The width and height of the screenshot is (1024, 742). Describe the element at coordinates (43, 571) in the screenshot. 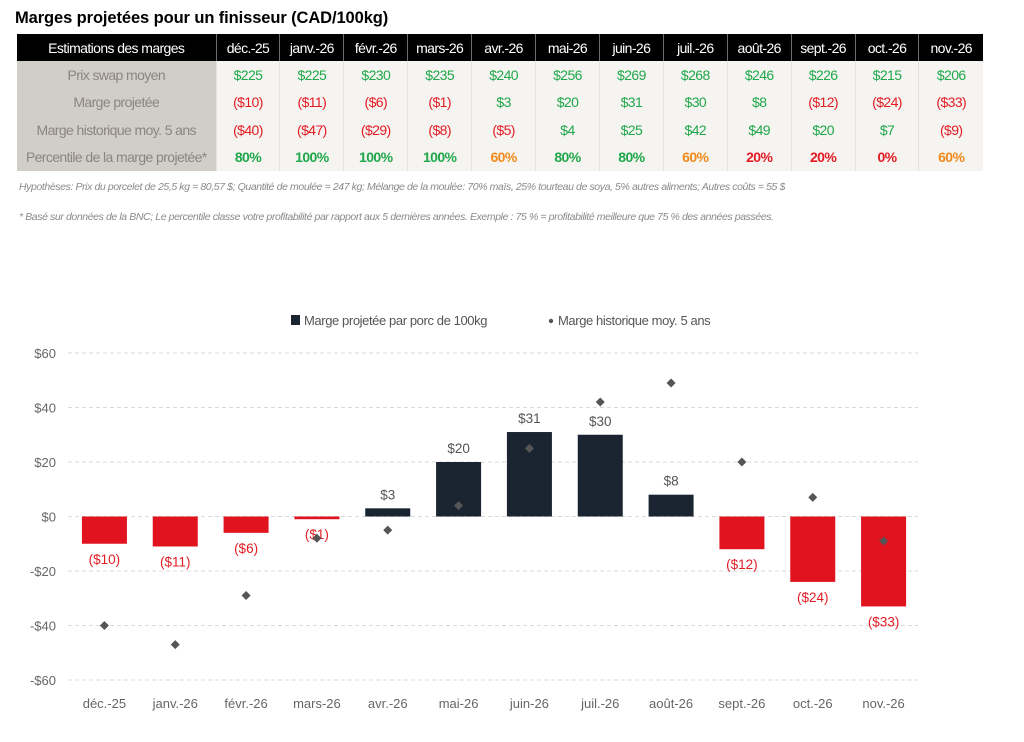

I see `y-tick-label: -$20` at that location.